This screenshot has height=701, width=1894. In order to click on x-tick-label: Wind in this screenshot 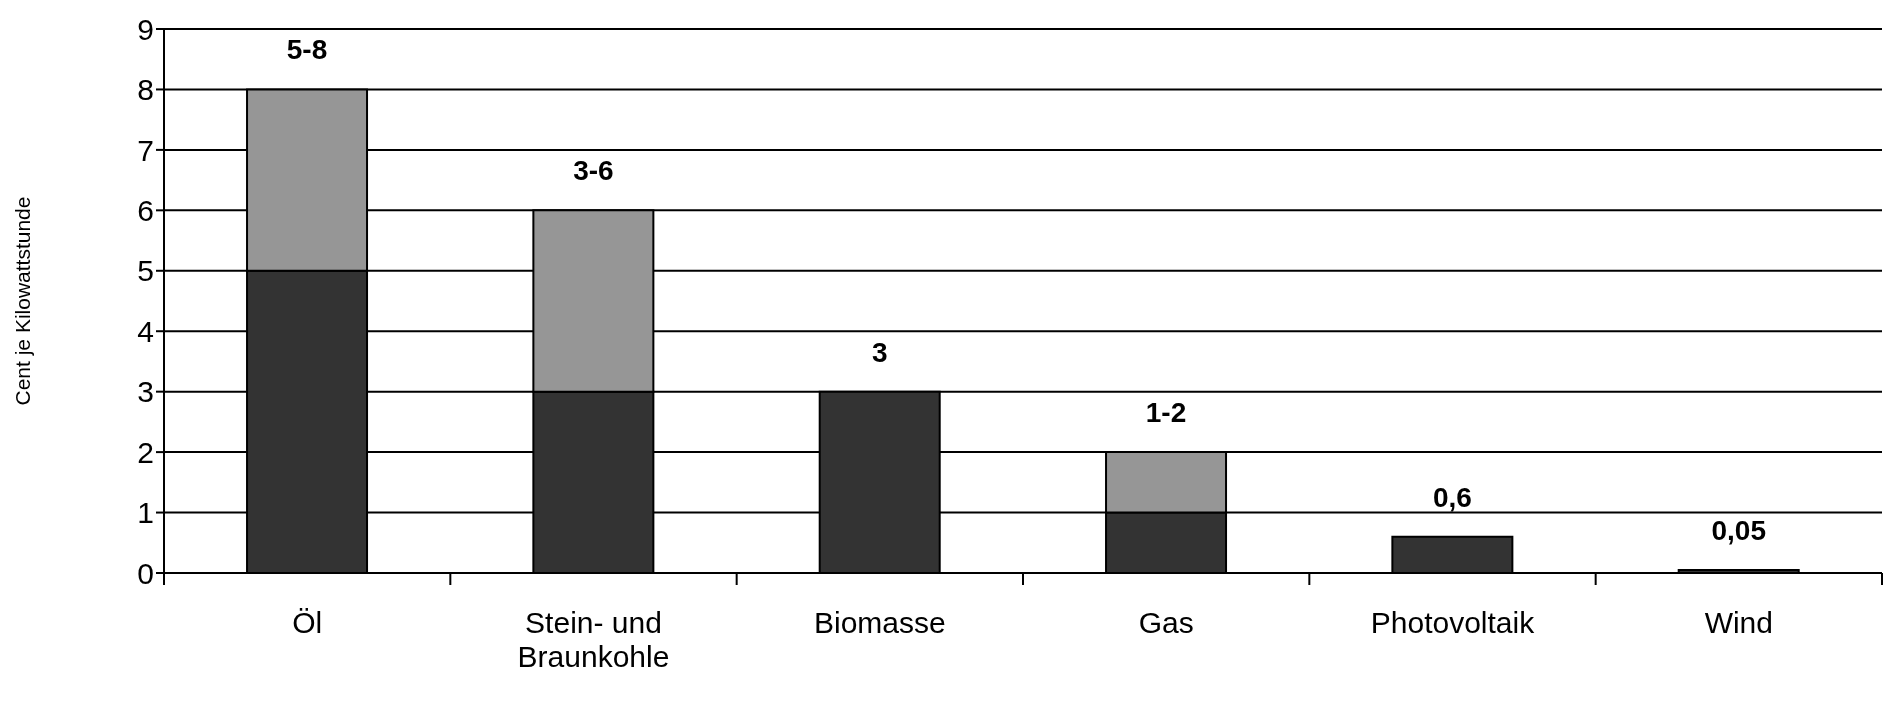, I will do `click(1739, 622)`.